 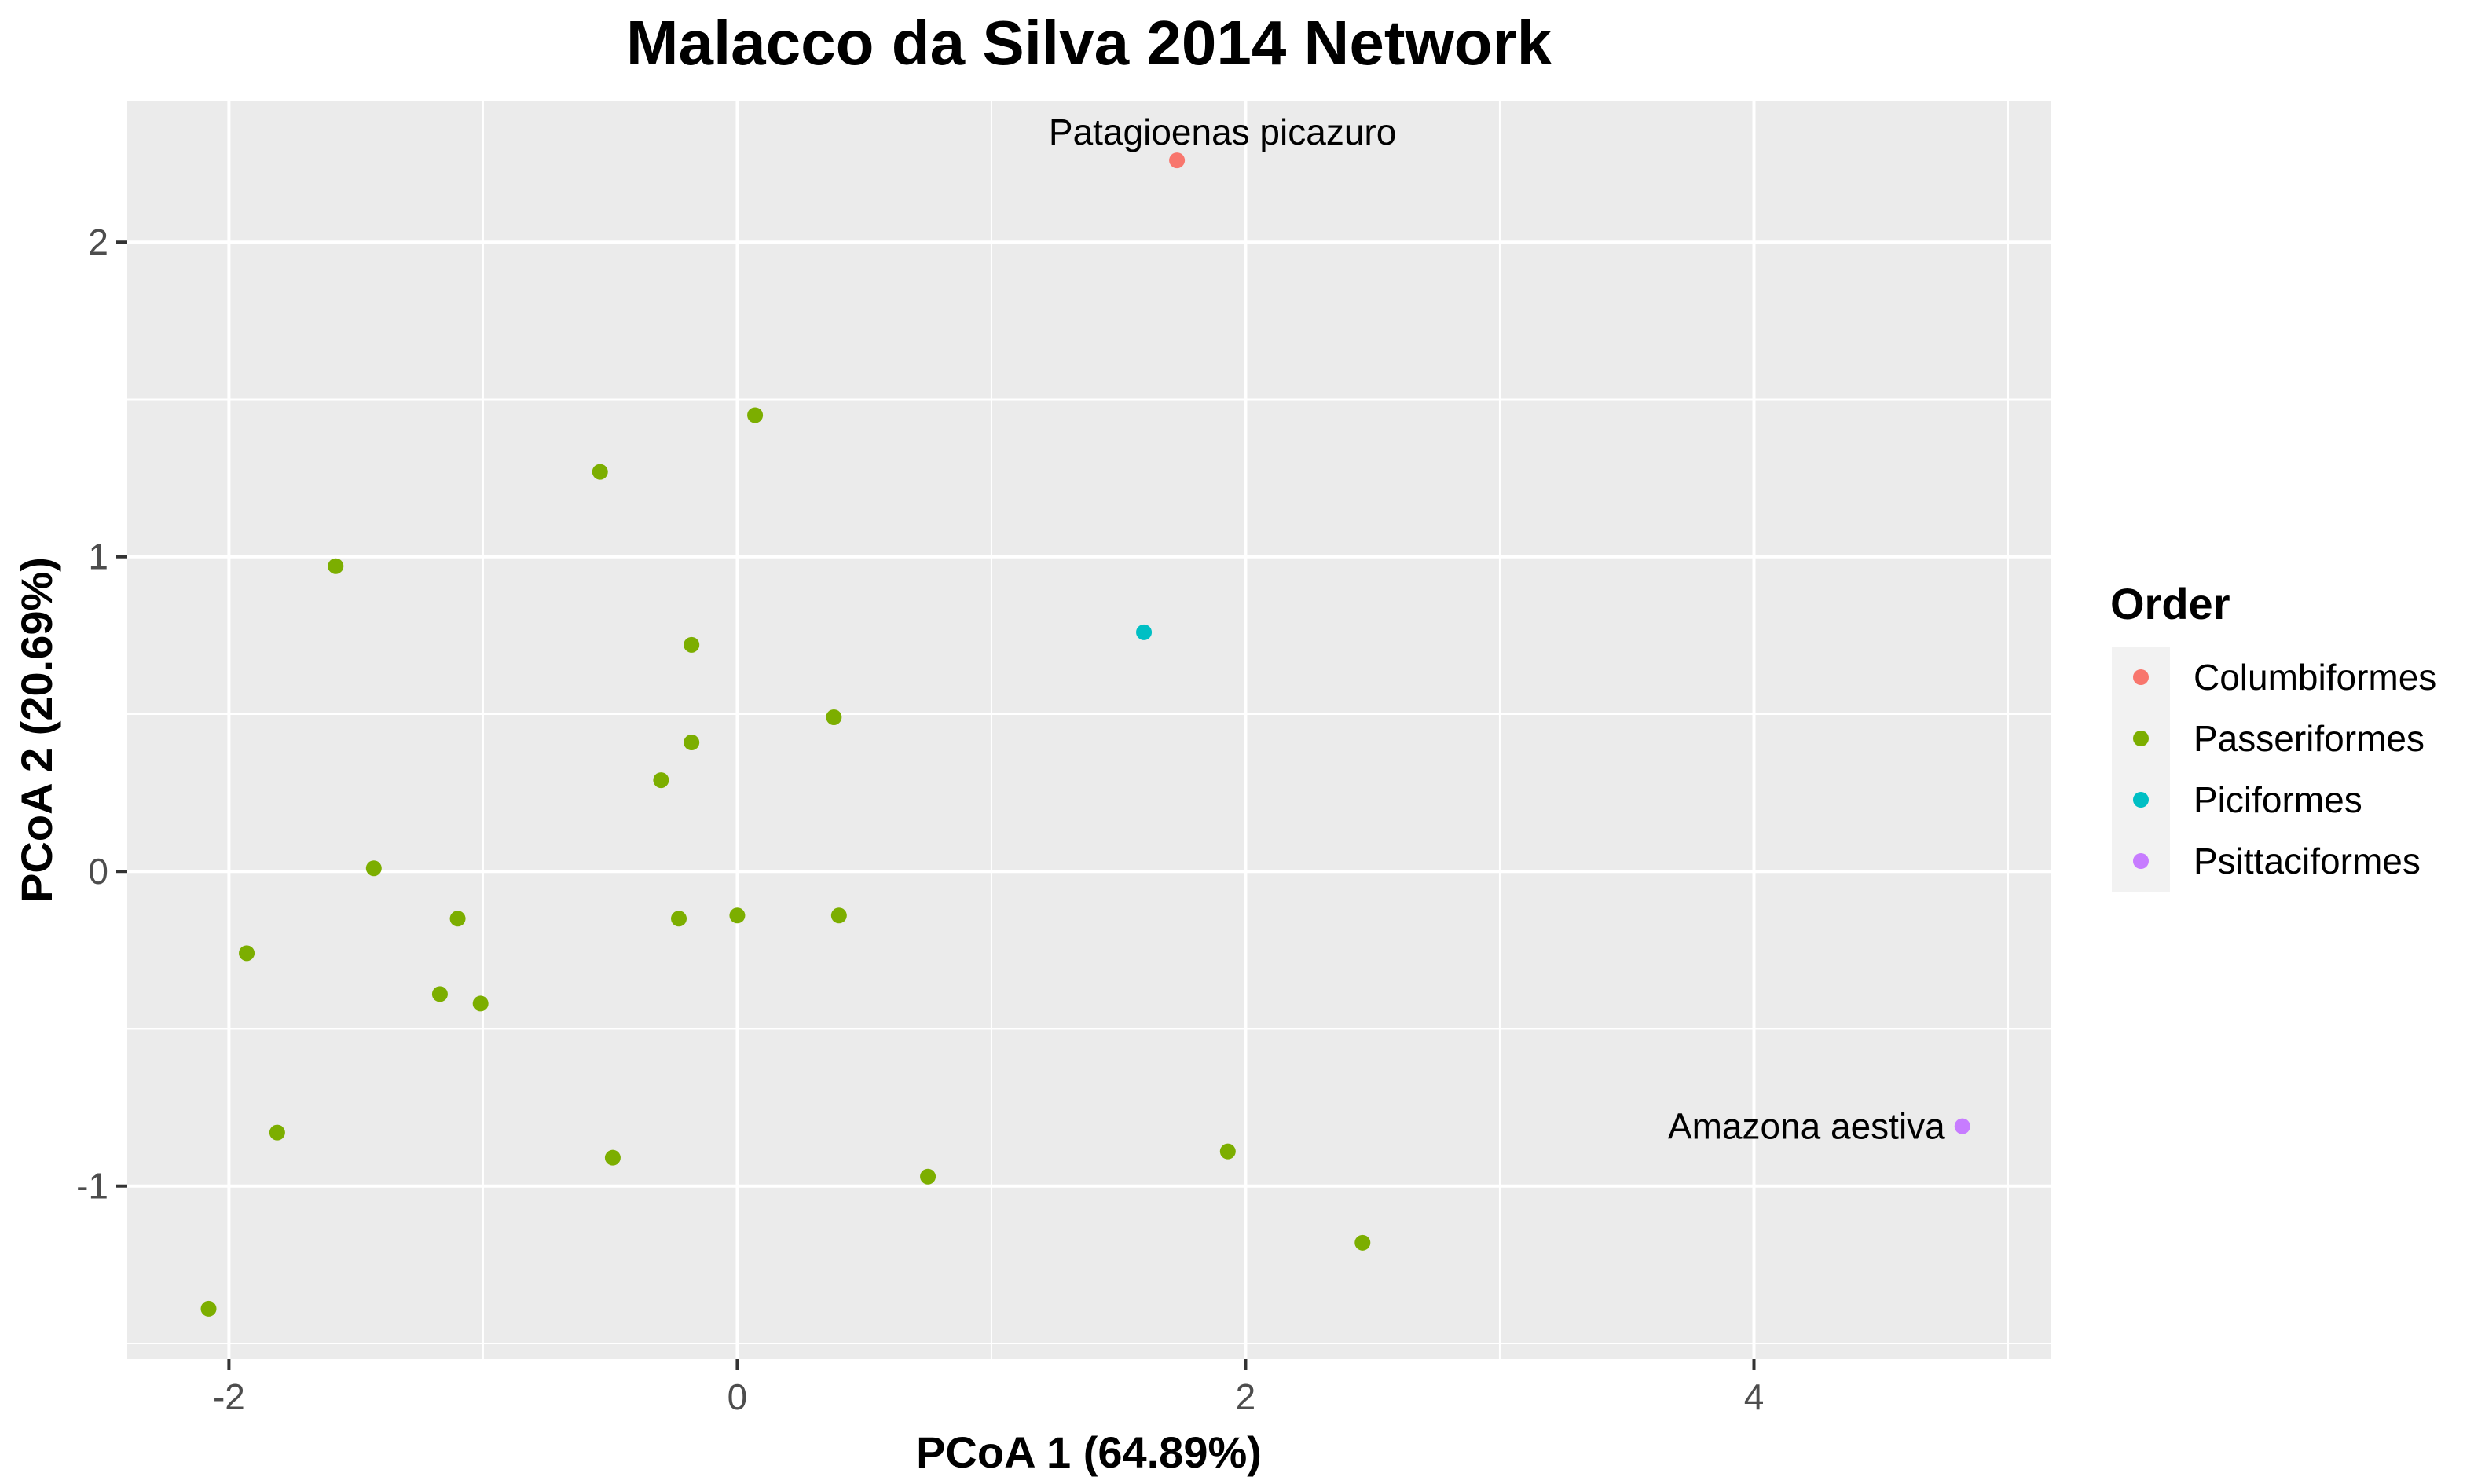 I want to click on x-tick-label: 2, so click(x=1246, y=1396).